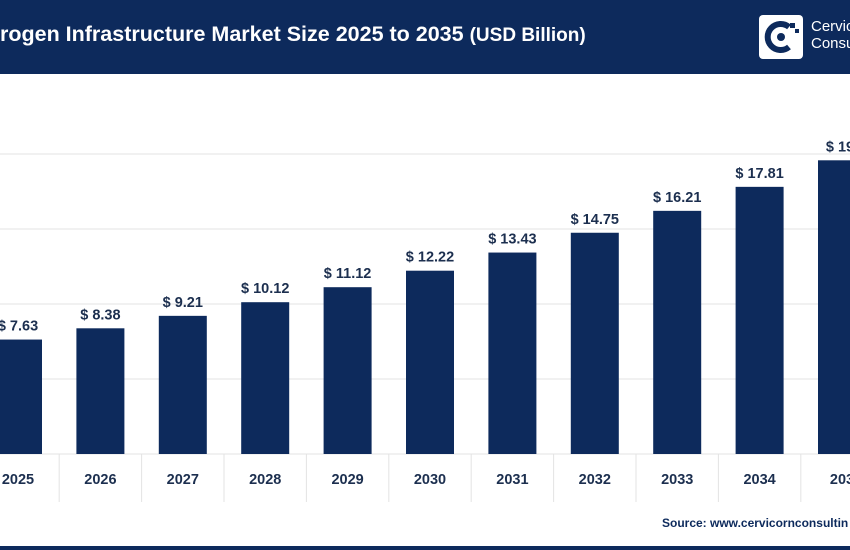 Image resolution: width=850 pixels, height=550 pixels. Describe the element at coordinates (348, 274) in the screenshot. I see `data-label-2029: $ 11.12` at that location.